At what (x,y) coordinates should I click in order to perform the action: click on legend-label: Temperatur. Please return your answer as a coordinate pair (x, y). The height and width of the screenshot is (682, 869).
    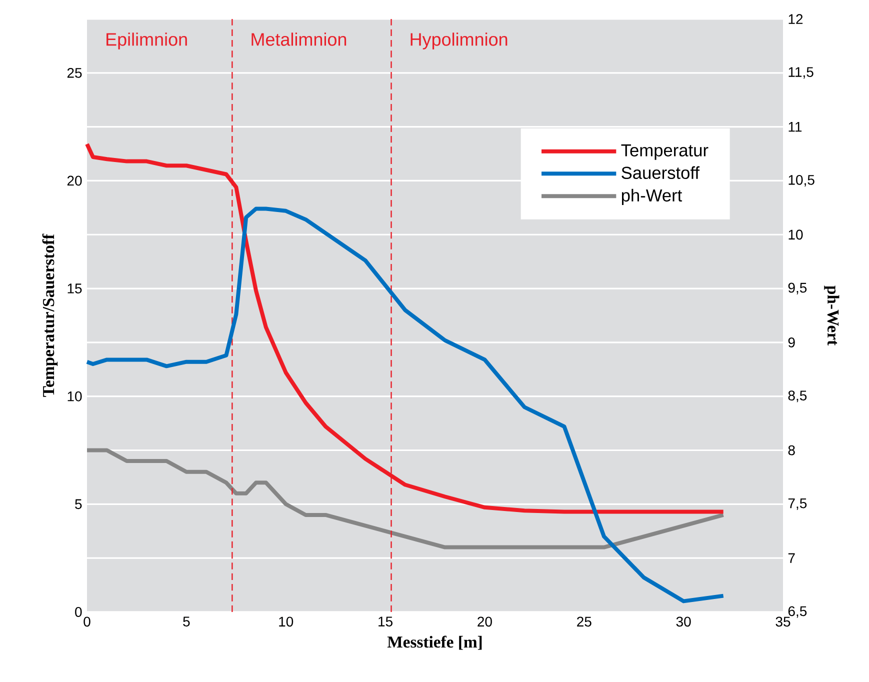
    Looking at the image, I should click on (664, 152).